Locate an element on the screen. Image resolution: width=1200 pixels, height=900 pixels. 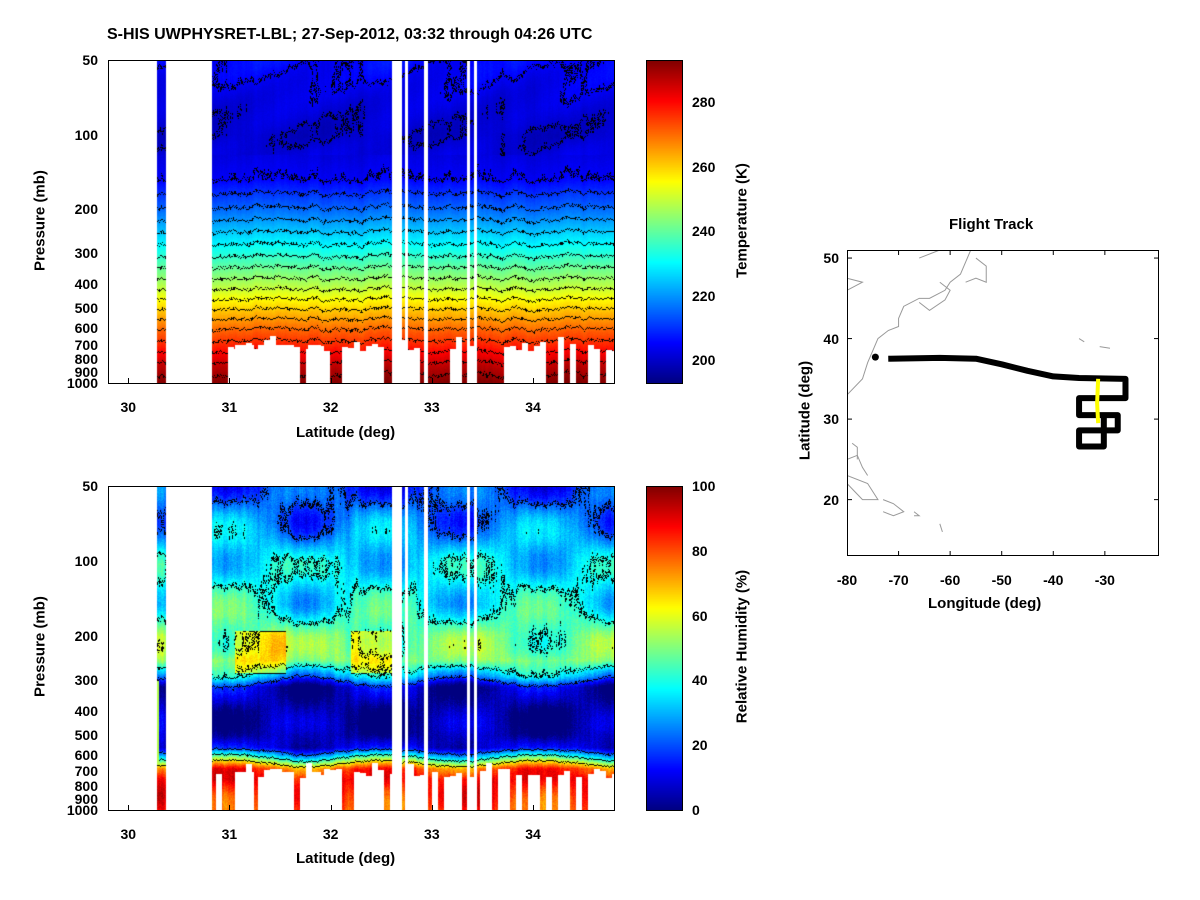
colorbar-tick-label: 40 is located at coordinates (700, 680).